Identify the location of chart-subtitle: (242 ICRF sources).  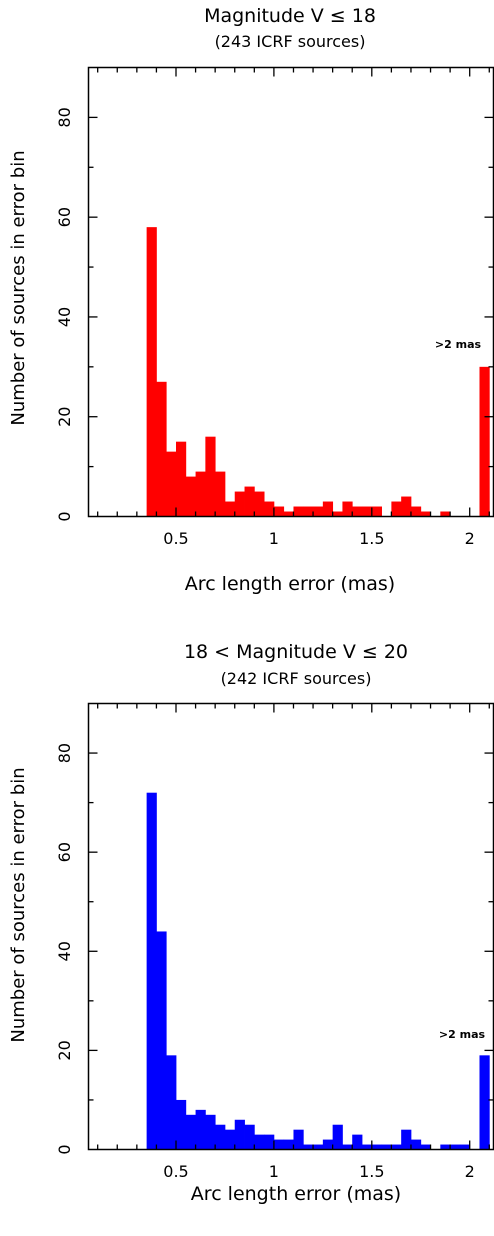
(296, 678).